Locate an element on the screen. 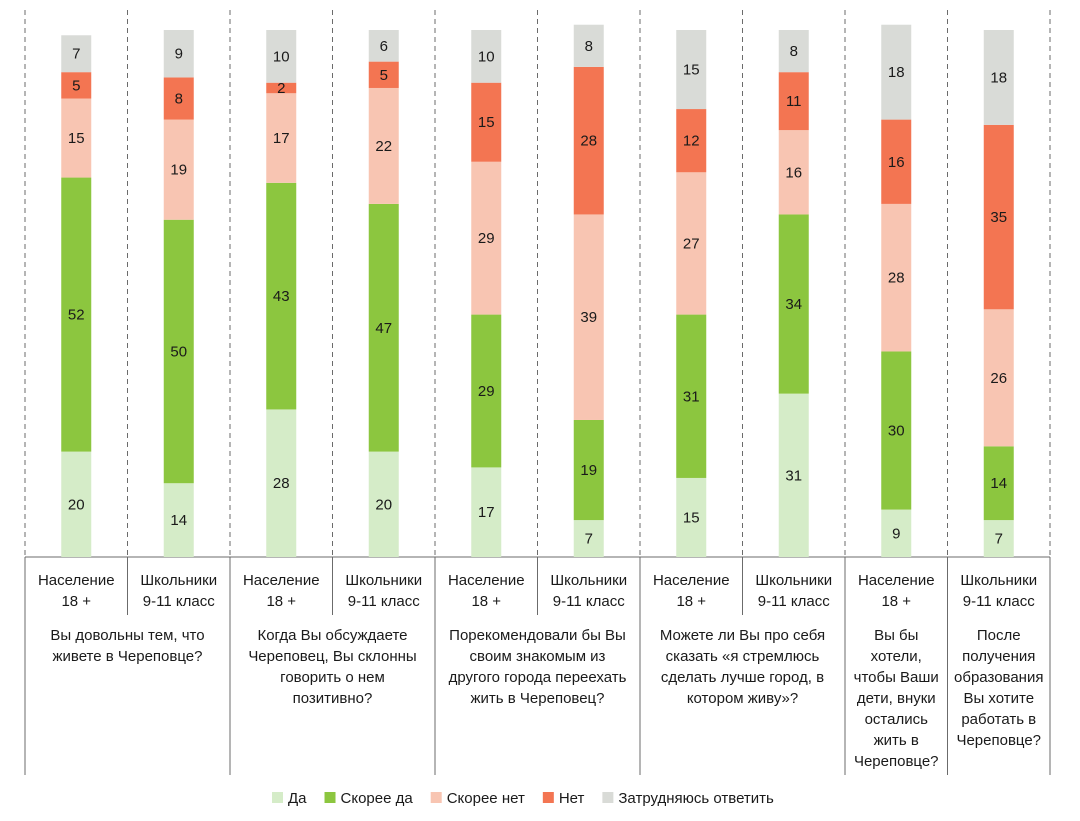 The height and width of the screenshot is (821, 1080). data-label: 34 is located at coordinates (793, 304).